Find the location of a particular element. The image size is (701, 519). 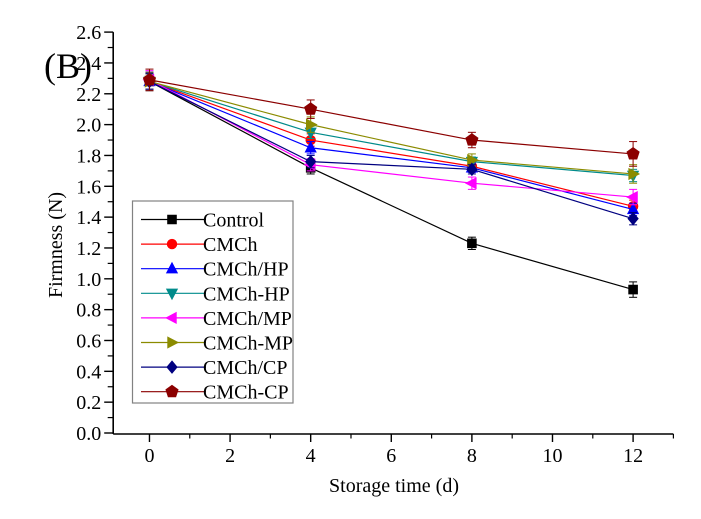

y-tick-label: 0.4 is located at coordinates (88, 372).